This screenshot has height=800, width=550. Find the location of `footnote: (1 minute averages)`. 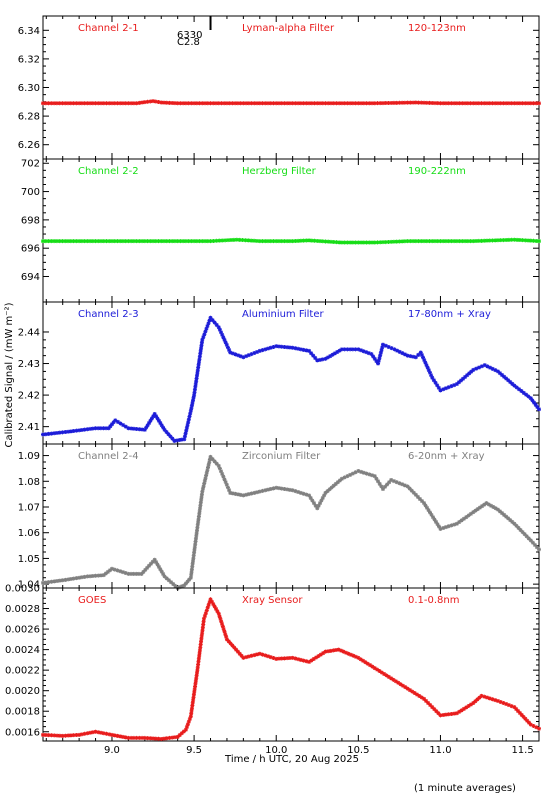

footnote: (1 minute averages) is located at coordinates (465, 788).